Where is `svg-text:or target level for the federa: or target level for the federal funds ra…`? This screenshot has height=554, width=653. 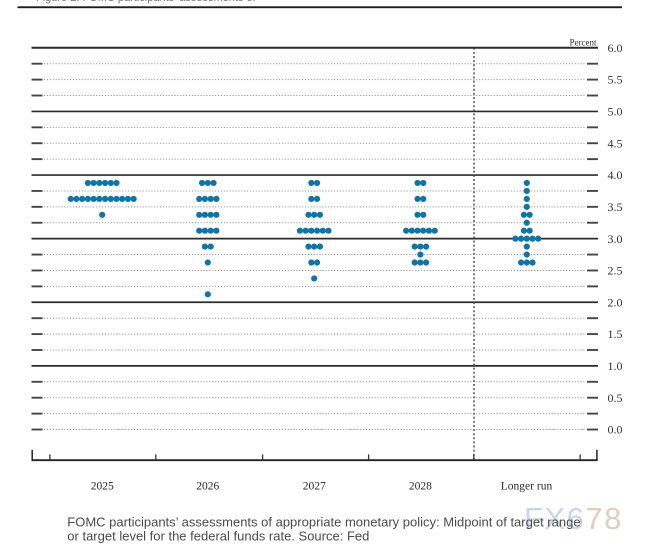
svg-text:or target level for the federa: or target level for the federal funds ra… is located at coordinates (218, 536).